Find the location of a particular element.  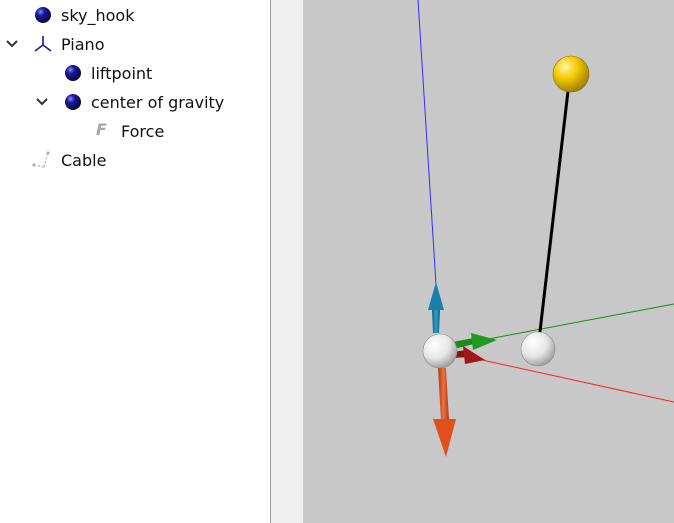

z-axis-line is located at coordinates (427, 150).